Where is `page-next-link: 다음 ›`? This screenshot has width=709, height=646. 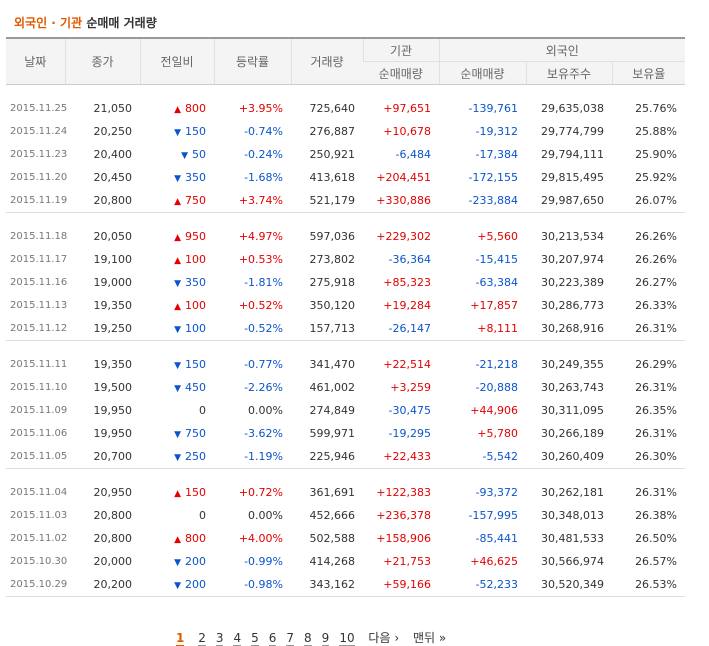 page-next-link: 다음 › is located at coordinates (384, 638).